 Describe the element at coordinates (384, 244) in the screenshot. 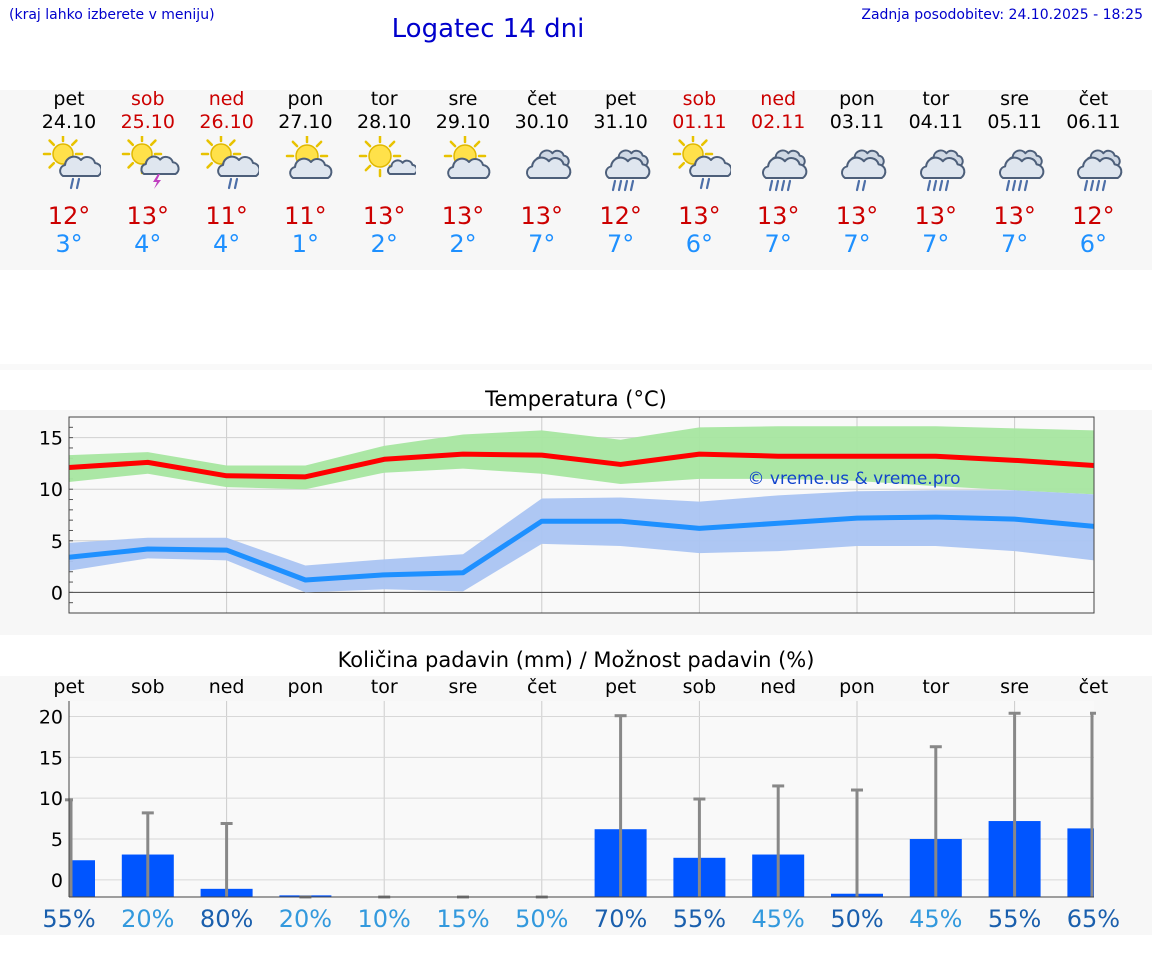

I see `min-temperature: 2°` at that location.